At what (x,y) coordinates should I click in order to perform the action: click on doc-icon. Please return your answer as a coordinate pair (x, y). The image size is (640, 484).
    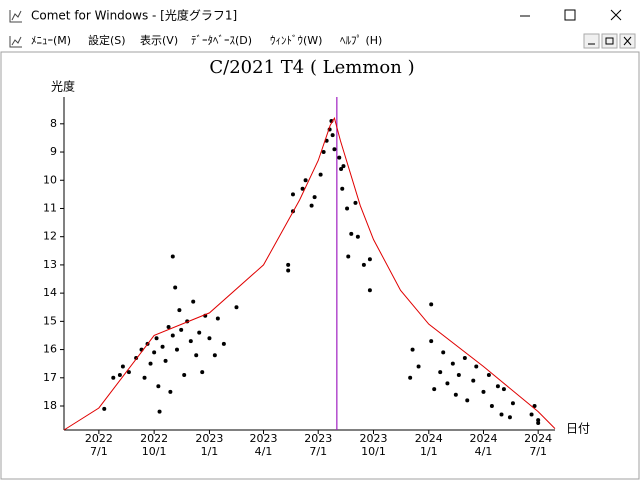
    Looking at the image, I should click on (15, 42).